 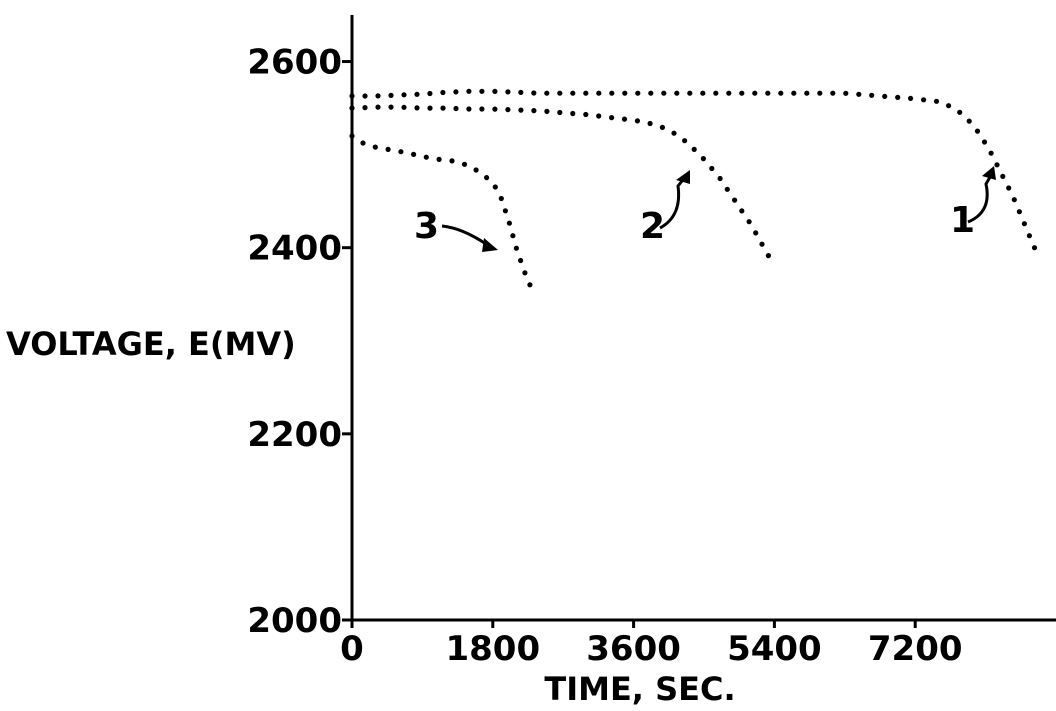 I want to click on curve-label-3: 3, so click(x=426, y=226).